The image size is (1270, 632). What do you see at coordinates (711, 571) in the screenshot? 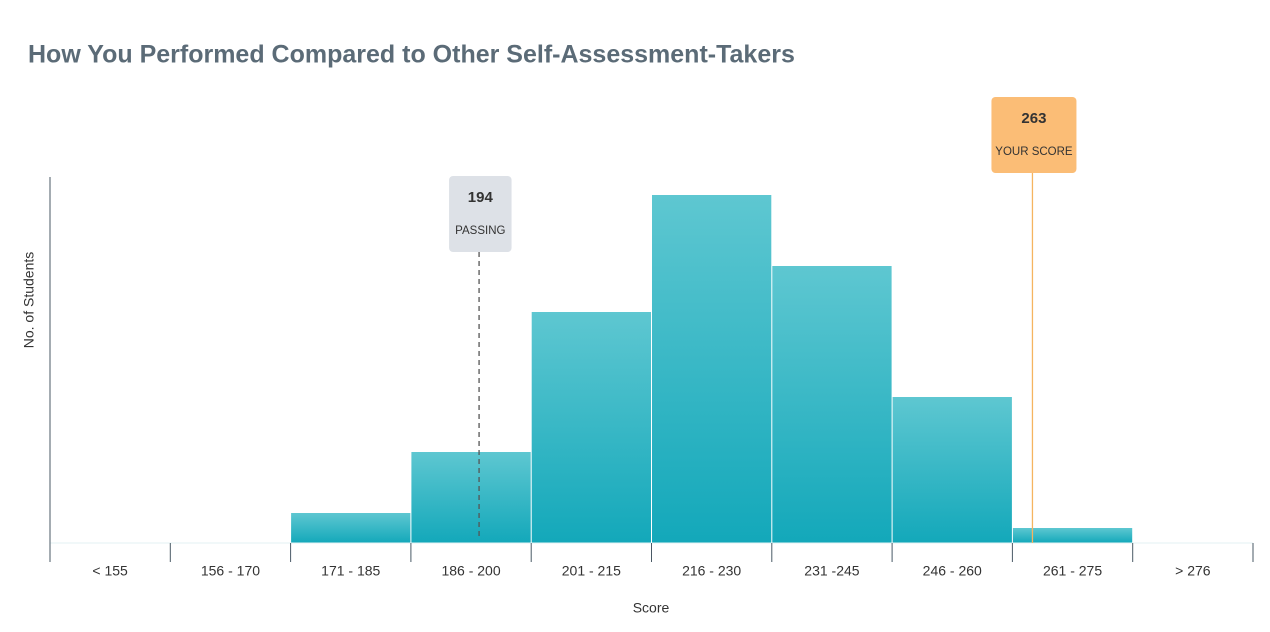
I see `x-tick-label: 216 - 230` at bounding box center [711, 571].